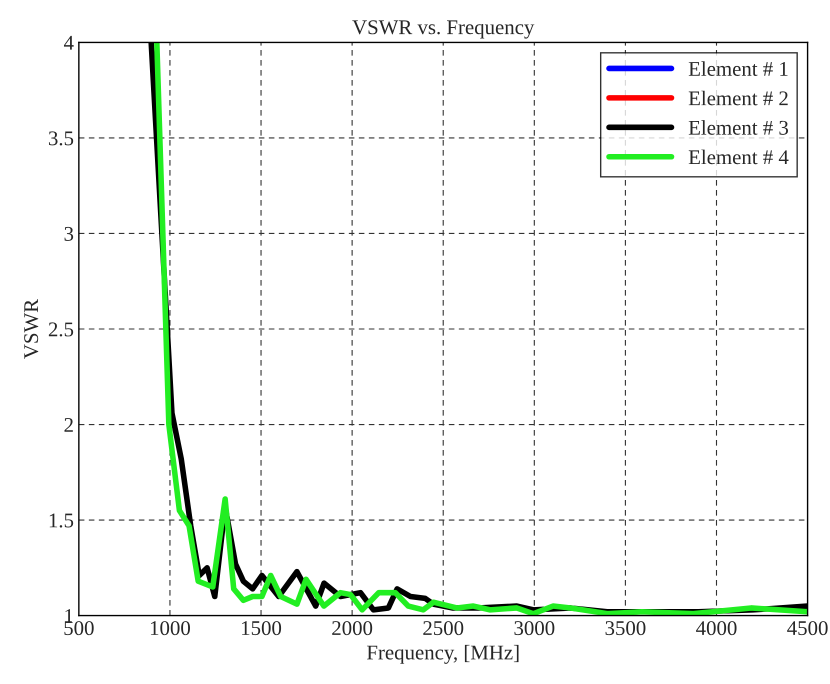 This screenshot has width=830, height=684. Describe the element at coordinates (716, 628) in the screenshot. I see `x-tick-label: 4000` at that location.